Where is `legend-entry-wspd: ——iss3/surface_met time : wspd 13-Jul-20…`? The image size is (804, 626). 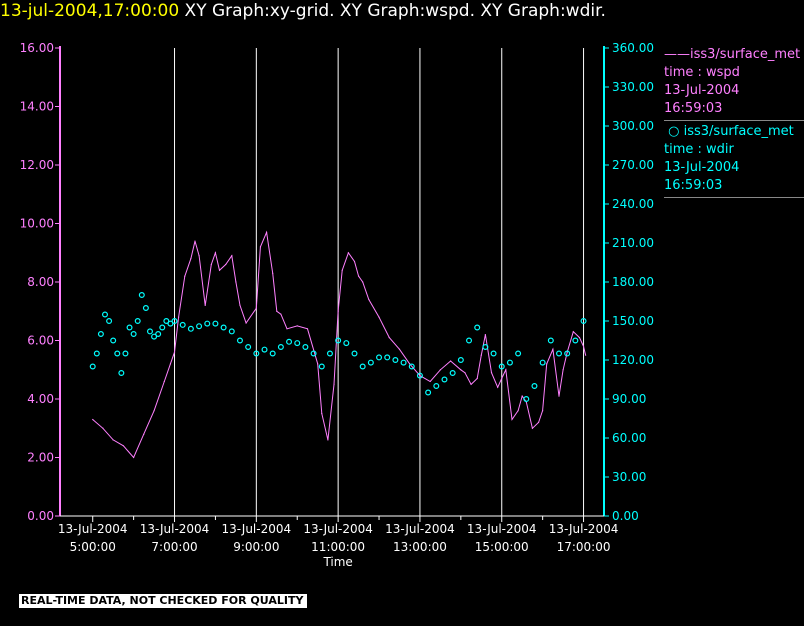
legend-entry-wspd: ——iss3/surface_met time : wspd 13-Jul-20… is located at coordinates (734, 83).